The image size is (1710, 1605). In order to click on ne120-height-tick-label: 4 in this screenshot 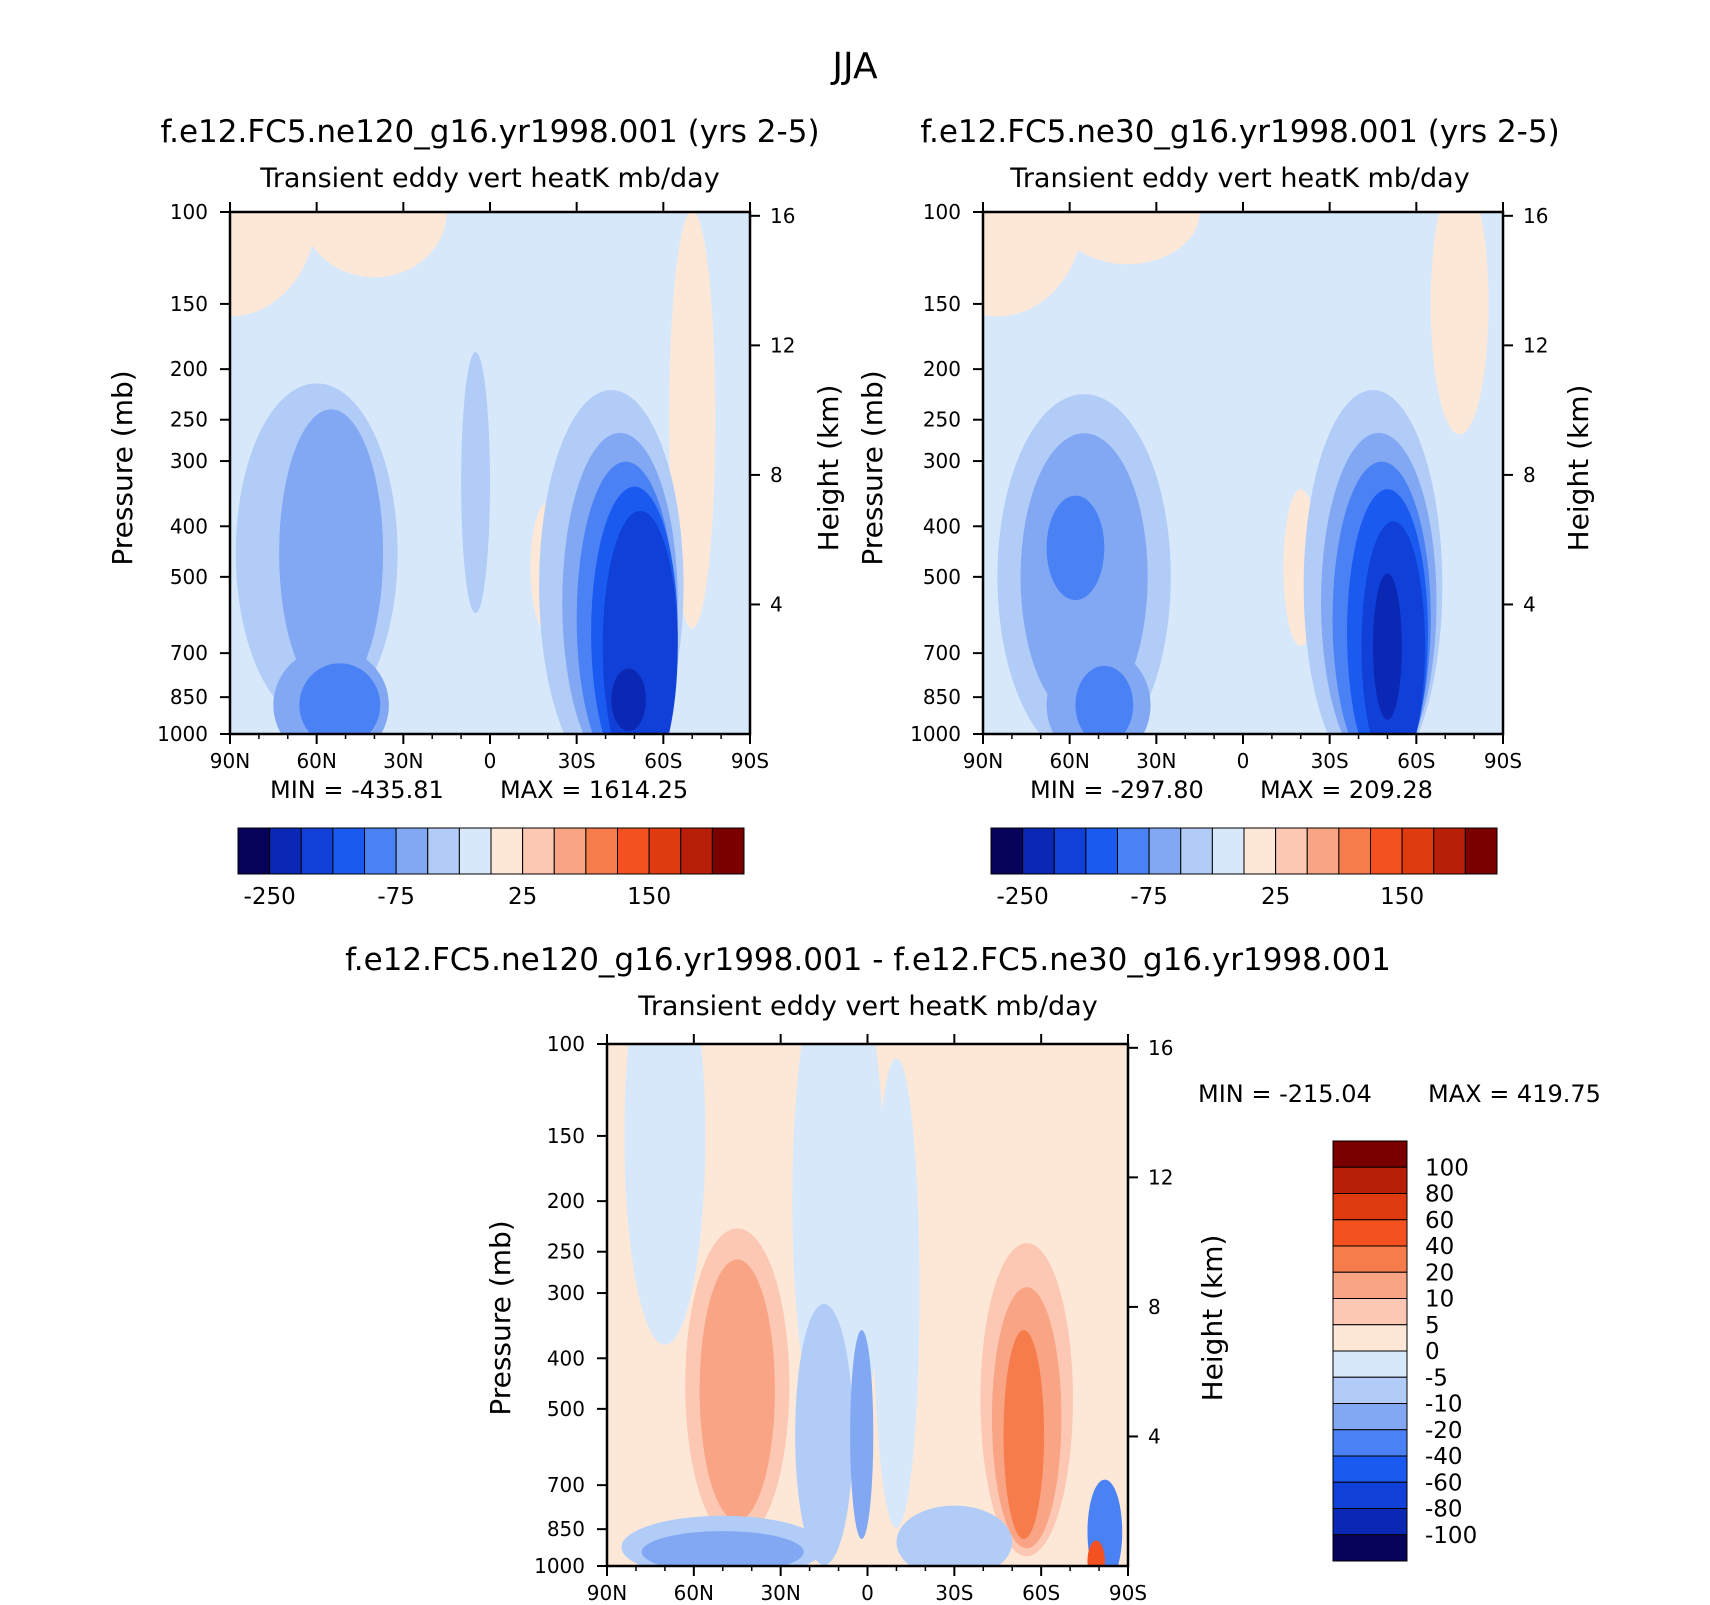, I will do `click(776, 604)`.